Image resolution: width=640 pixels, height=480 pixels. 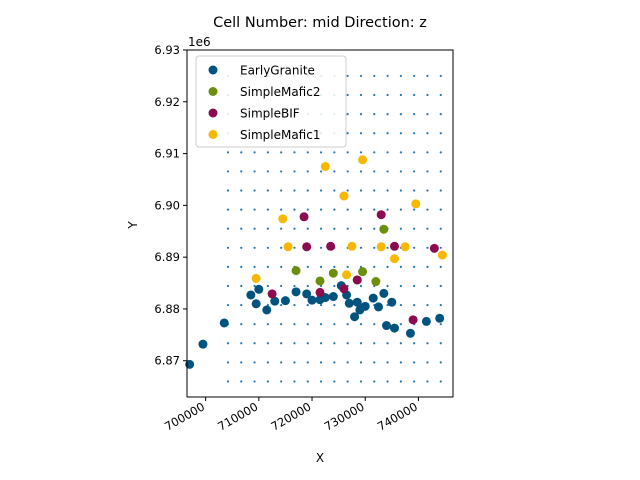 What do you see at coordinates (167, 154) in the screenshot?
I see `y-tick-label: 6.91` at bounding box center [167, 154].